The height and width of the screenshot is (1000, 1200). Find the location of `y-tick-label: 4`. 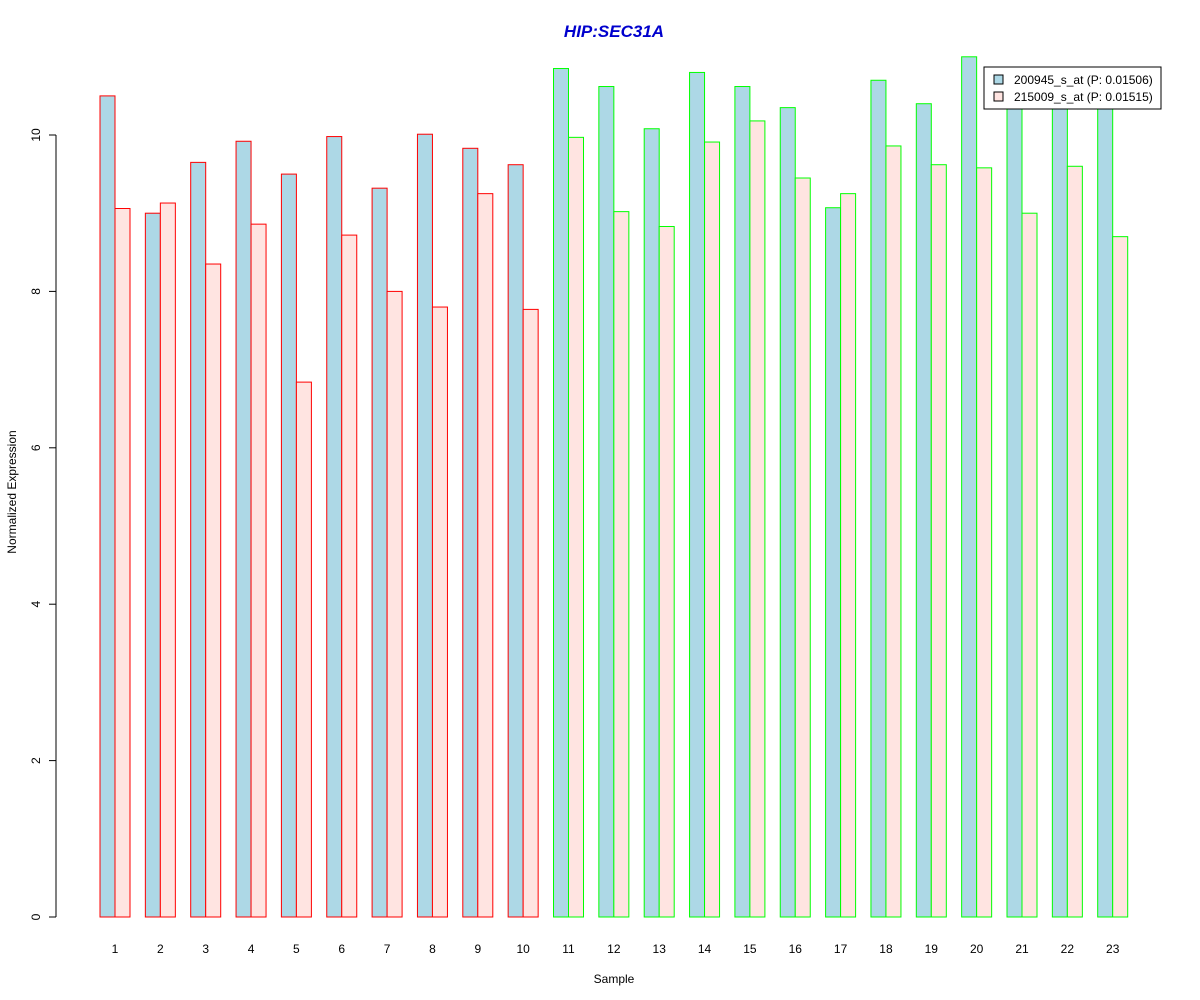

y-tick-label: 4 is located at coordinates (36, 604).